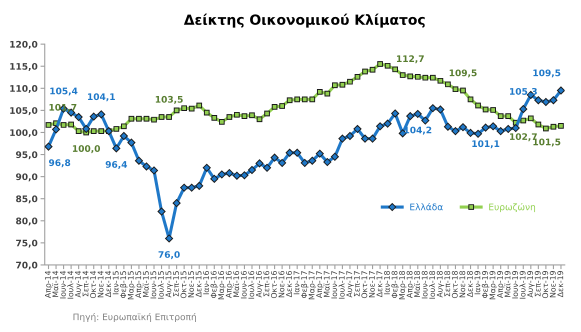 The width and height of the screenshot is (581, 332). Describe the element at coordinates (24, 89) in the screenshot. I see `y-tick-label: 110,0` at that location.